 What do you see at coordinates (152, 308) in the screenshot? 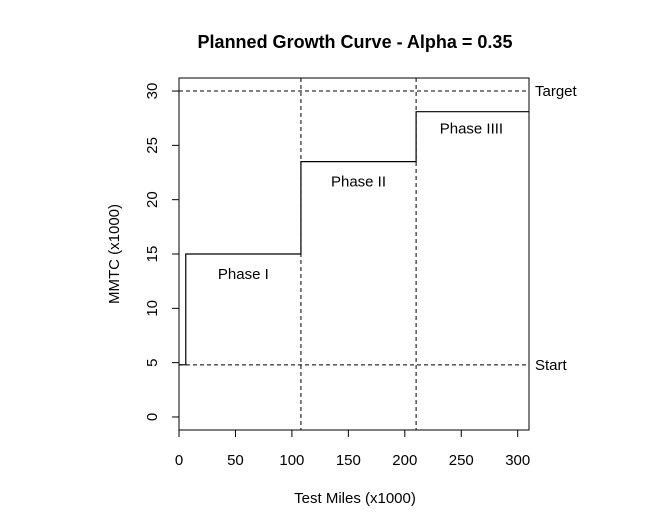
I see `y-tick-label-10: 10` at bounding box center [152, 308].